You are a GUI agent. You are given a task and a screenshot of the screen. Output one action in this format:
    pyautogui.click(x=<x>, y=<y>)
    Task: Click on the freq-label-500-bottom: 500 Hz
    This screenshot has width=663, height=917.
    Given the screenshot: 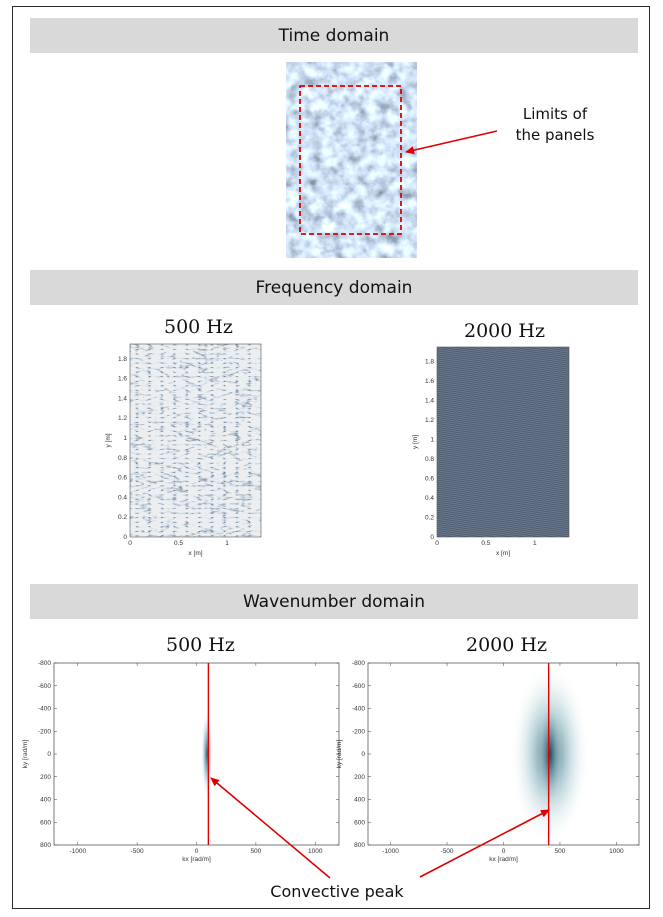 What is the action you would take?
    pyautogui.click(x=200, y=645)
    